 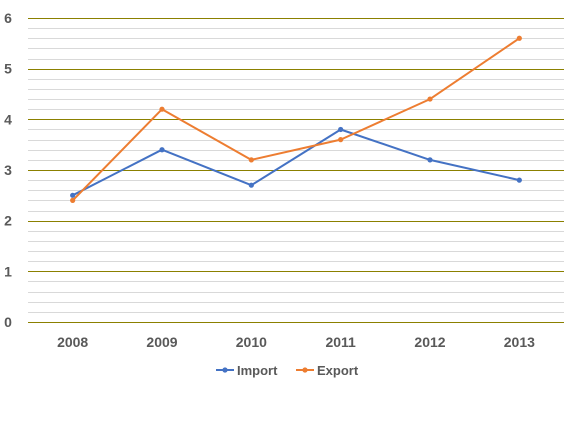 I want to click on x-axis-tick-labels: 2008 2009 2010 2011 2012 2013, so click(x=296, y=342).